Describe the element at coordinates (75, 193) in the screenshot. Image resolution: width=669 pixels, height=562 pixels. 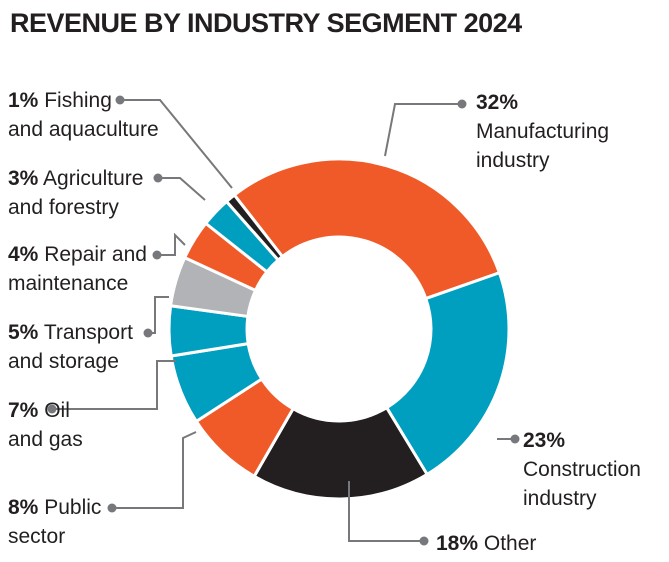
I see `label-agriculture: 3% Agriculture and forestry` at that location.